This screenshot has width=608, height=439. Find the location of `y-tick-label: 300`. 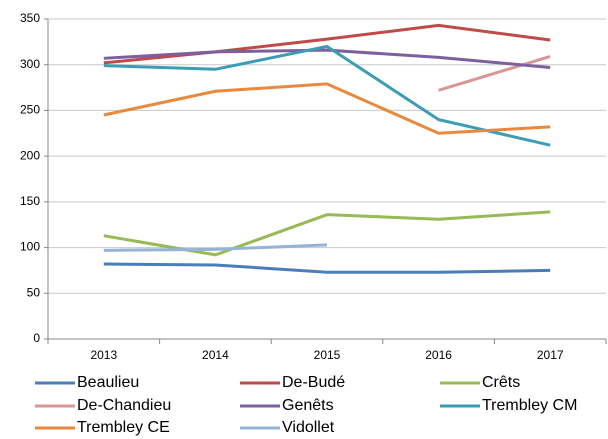

y-tick-label: 300 is located at coordinates (30, 64).